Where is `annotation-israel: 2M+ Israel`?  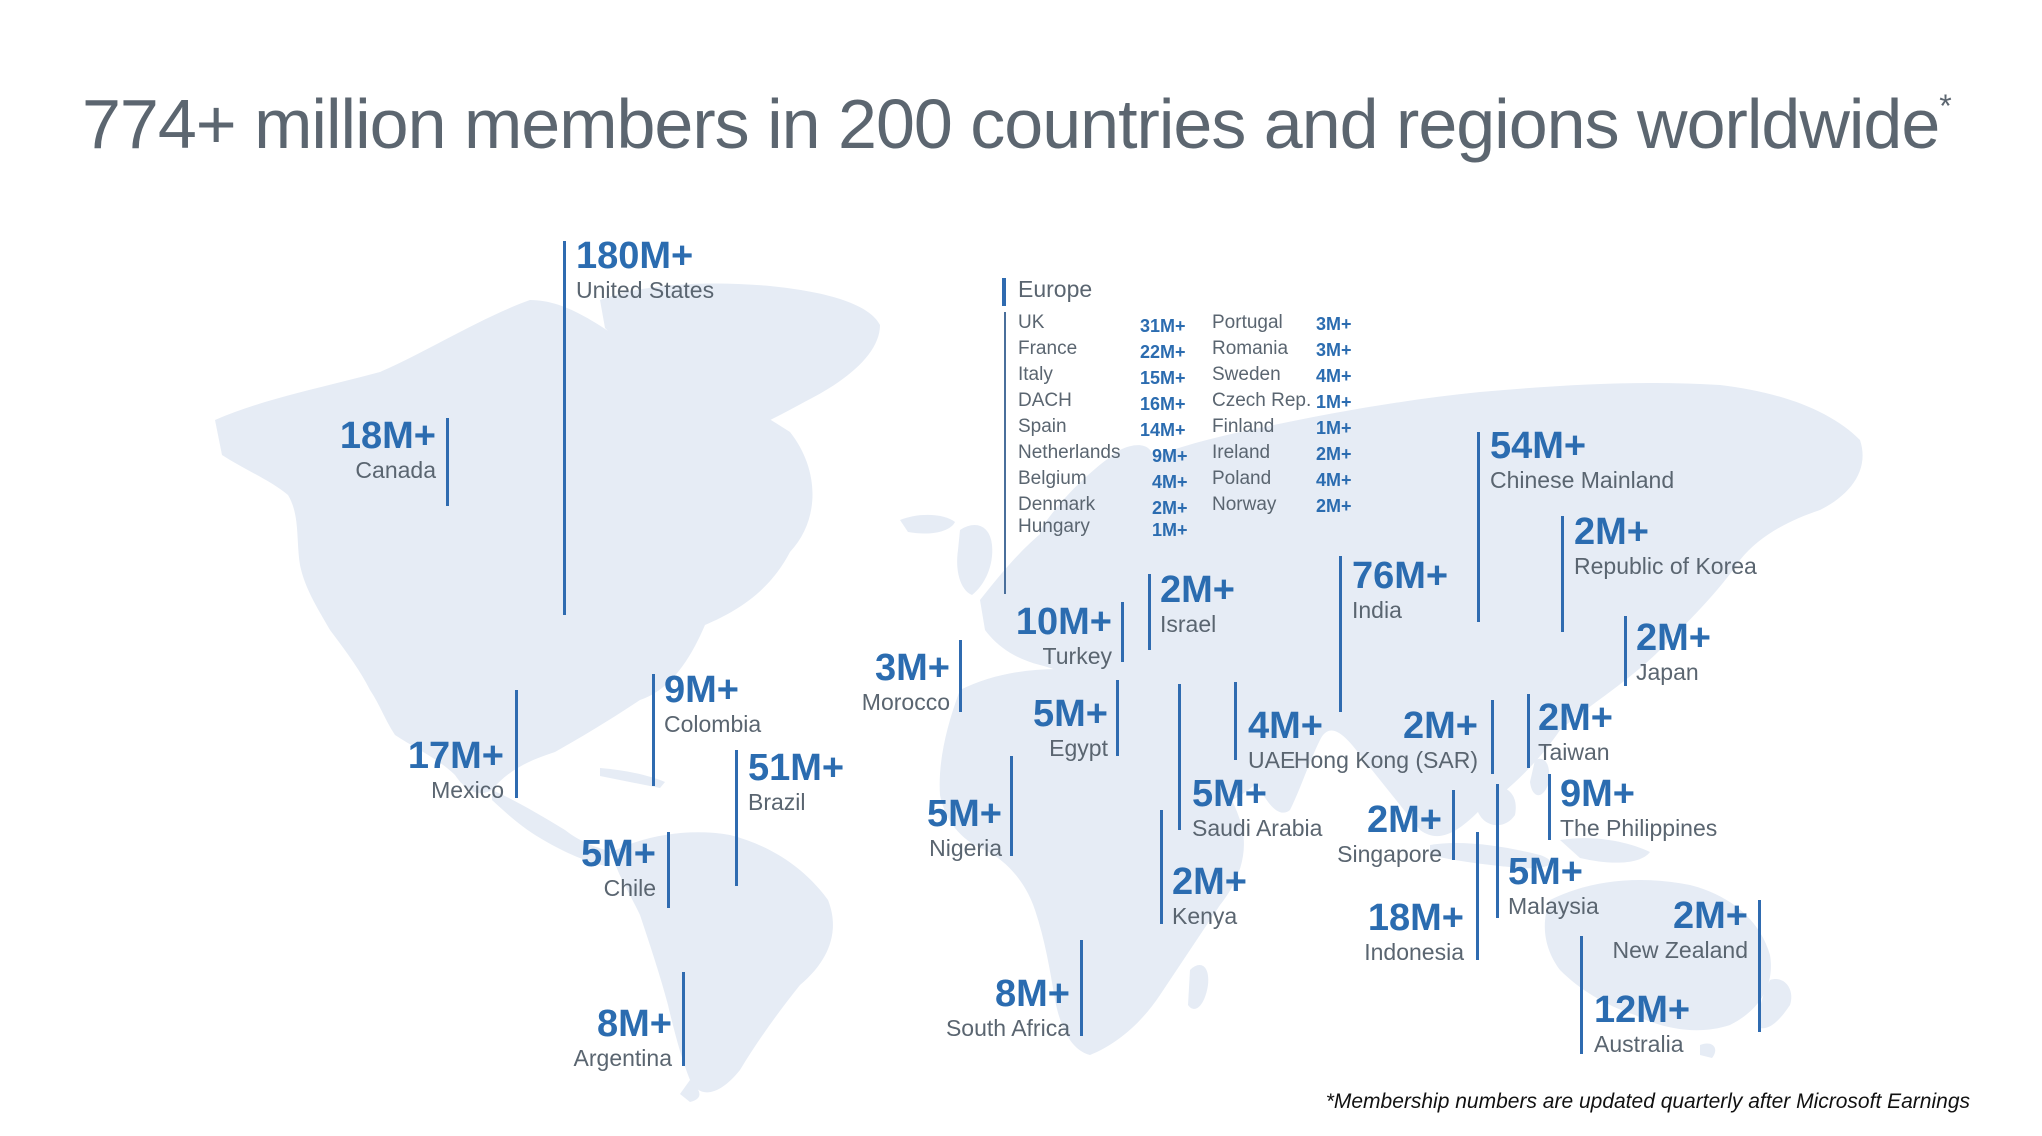 annotation-israel: 2M+ Israel is located at coordinates (1197, 604).